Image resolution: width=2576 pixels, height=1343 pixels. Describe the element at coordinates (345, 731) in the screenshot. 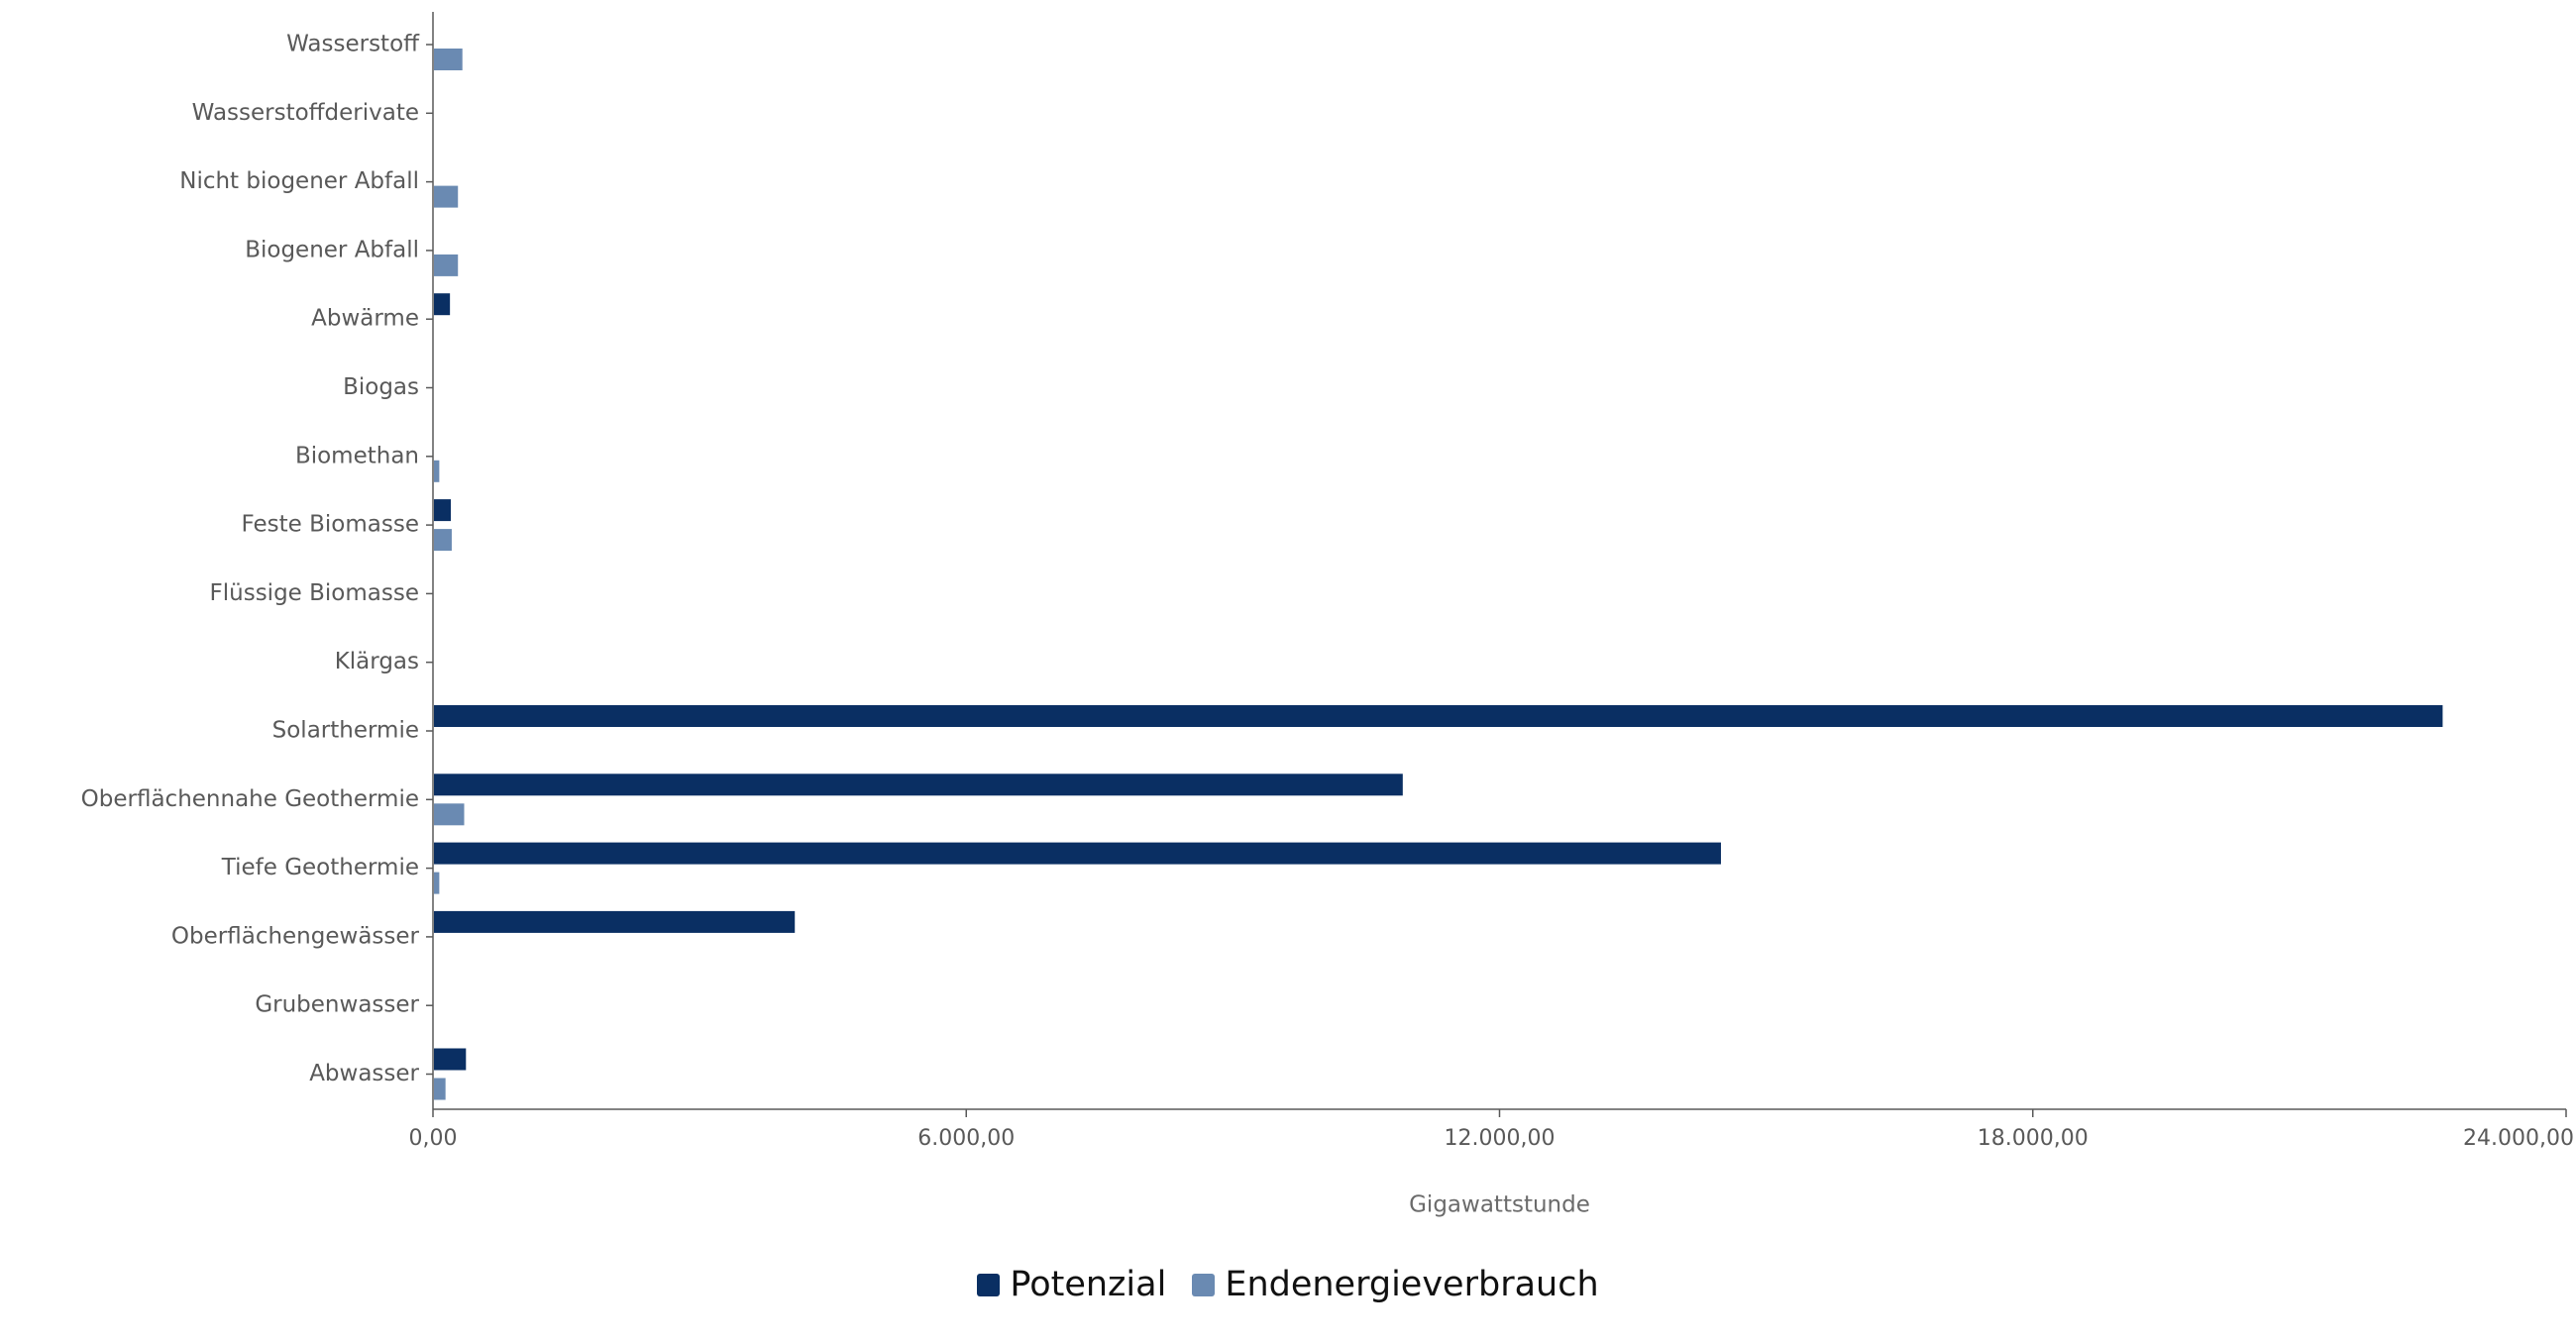

I see `y-tick-label: Solarthermie` at that location.